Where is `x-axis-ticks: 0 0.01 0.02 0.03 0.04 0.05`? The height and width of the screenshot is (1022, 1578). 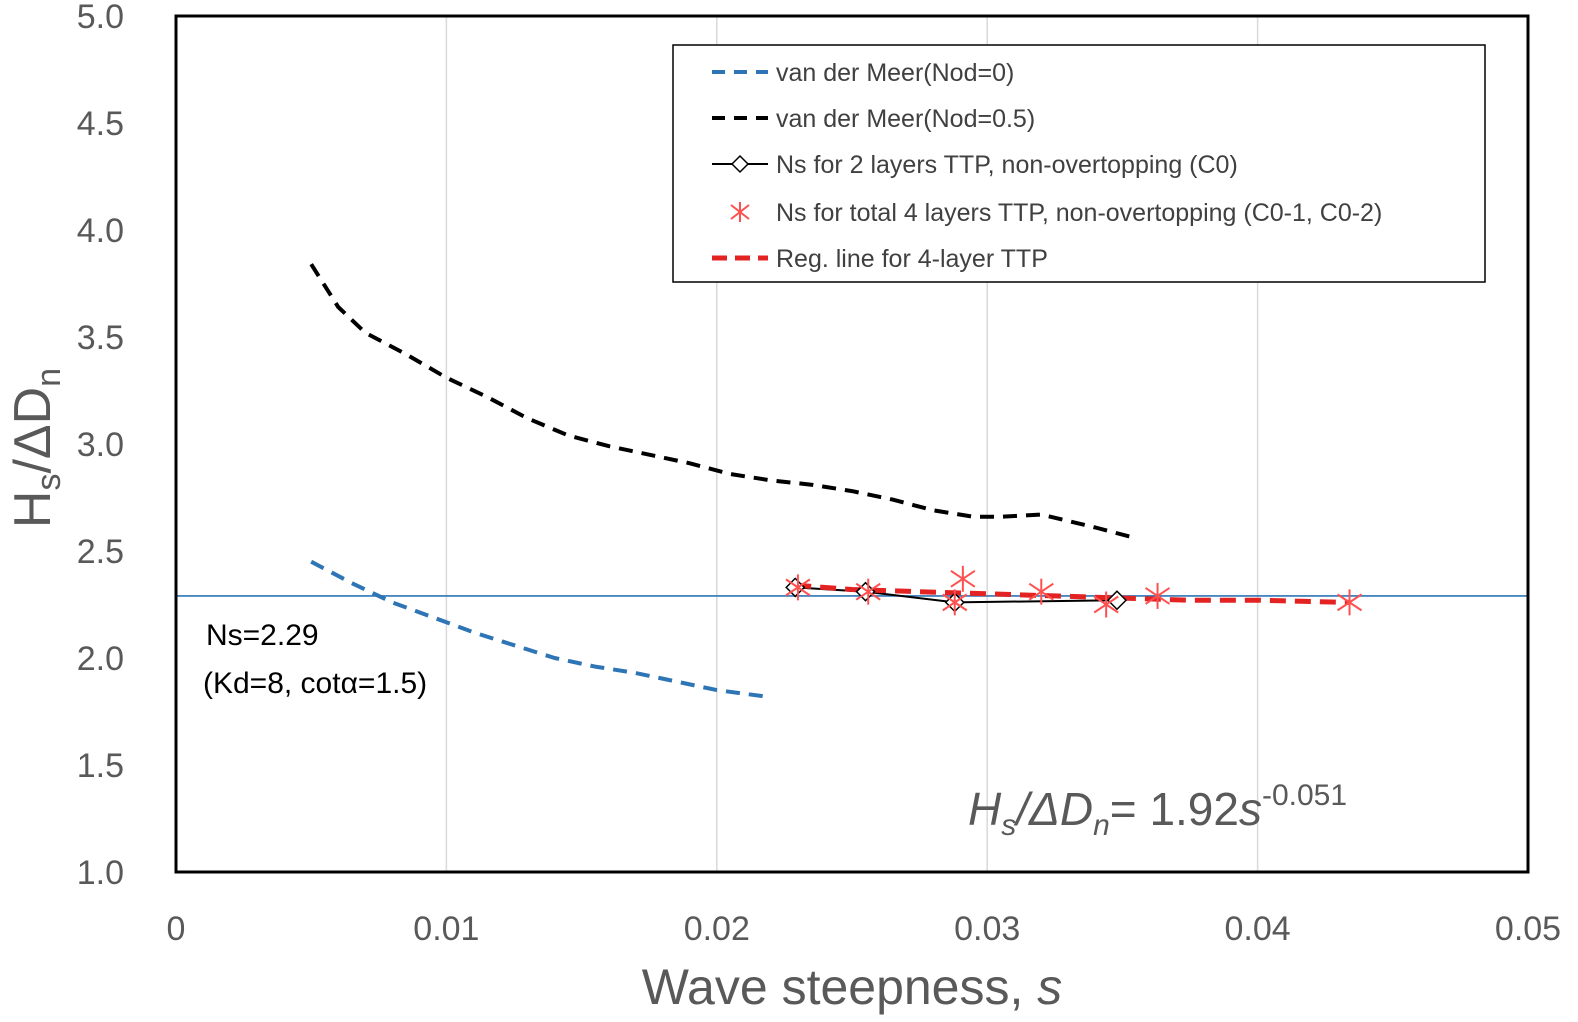
x-axis-ticks: 0 0.01 0.02 0.03 0.04 0.05 is located at coordinates (864, 929).